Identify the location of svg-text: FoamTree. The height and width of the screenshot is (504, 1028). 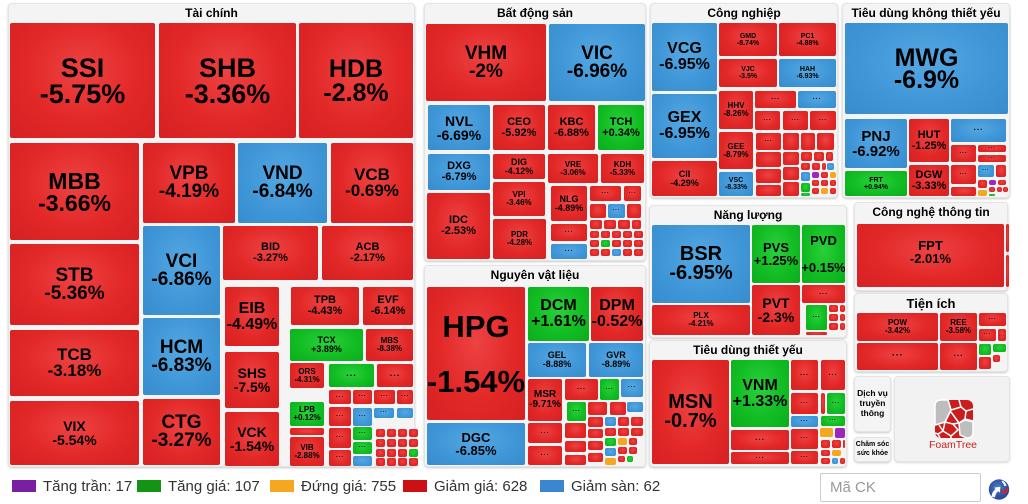
(953, 445).